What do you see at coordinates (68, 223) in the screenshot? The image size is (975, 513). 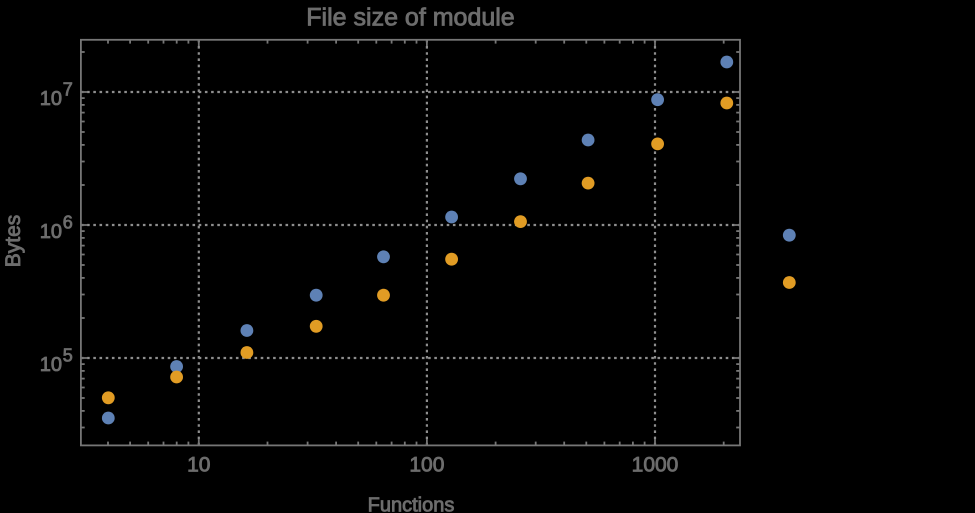 I see `svg-text: 6` at bounding box center [68, 223].